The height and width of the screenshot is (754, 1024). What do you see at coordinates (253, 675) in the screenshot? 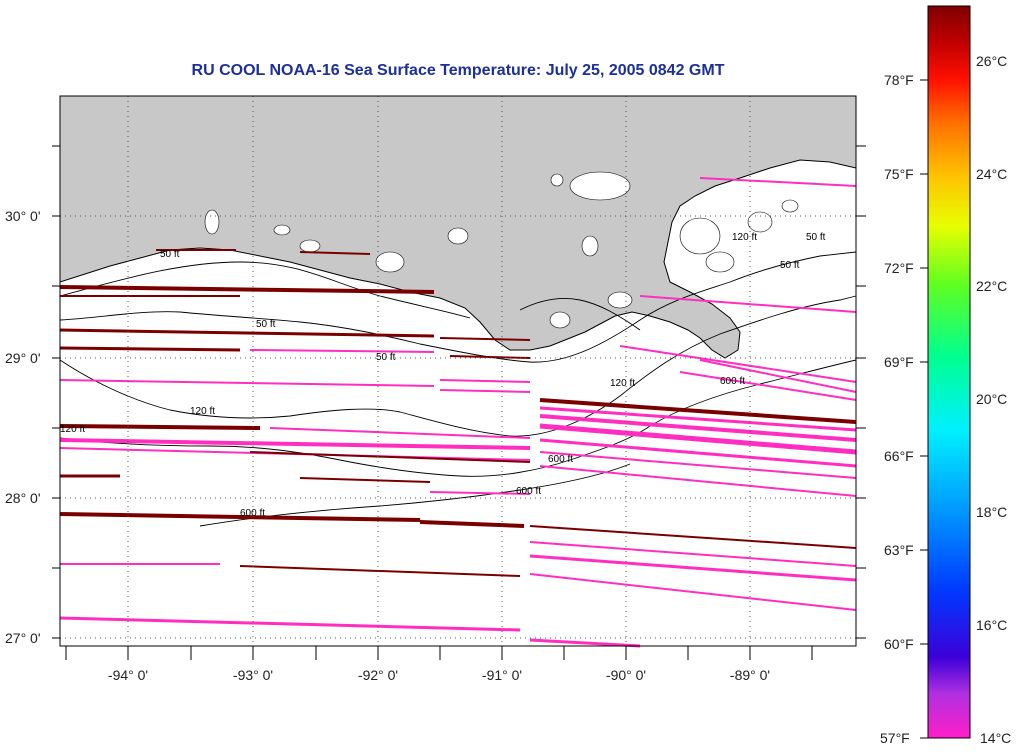
I see `lon-label: -93° 0'` at bounding box center [253, 675].